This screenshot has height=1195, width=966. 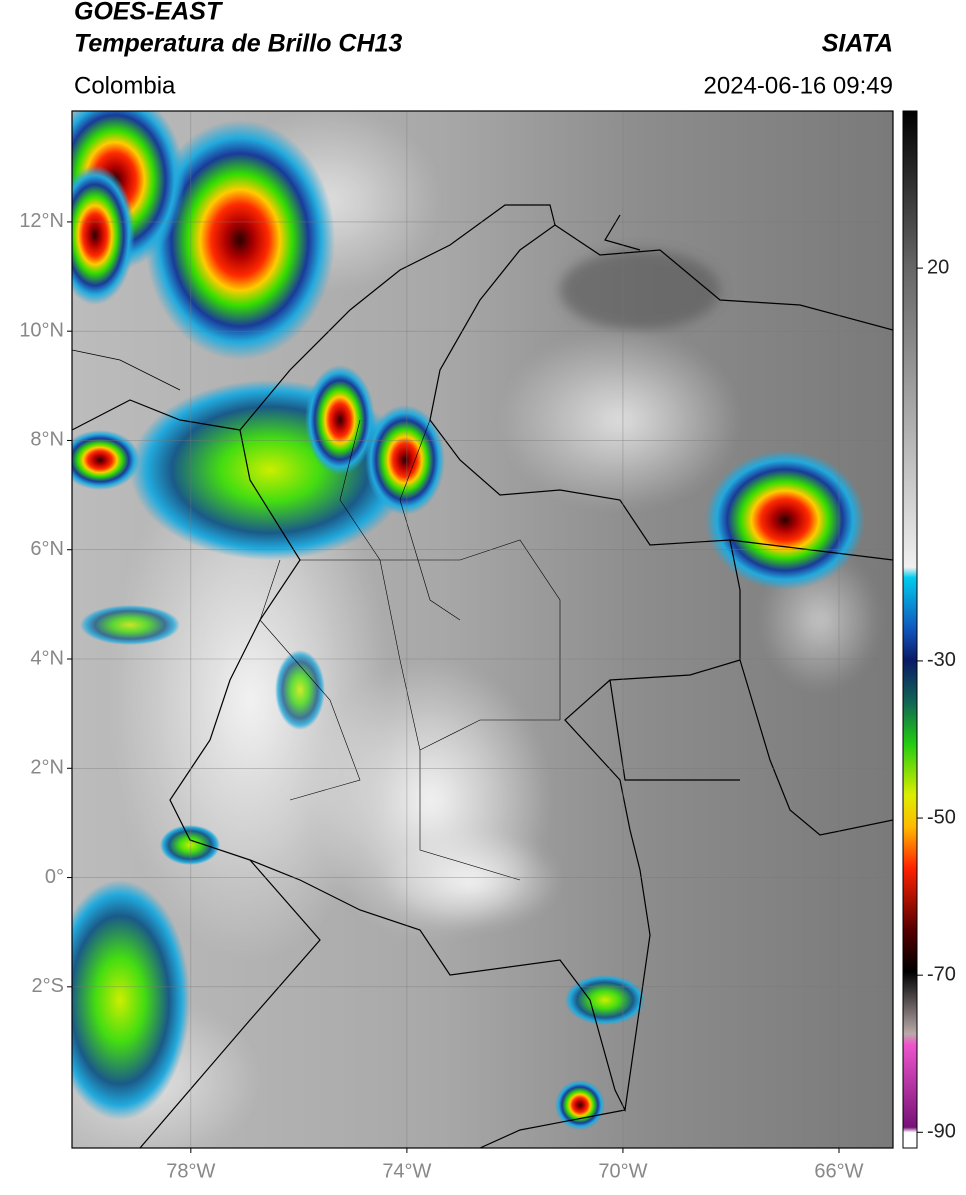 What do you see at coordinates (938, 267) in the screenshot?
I see `colorbar-tick-label: 20` at bounding box center [938, 267].